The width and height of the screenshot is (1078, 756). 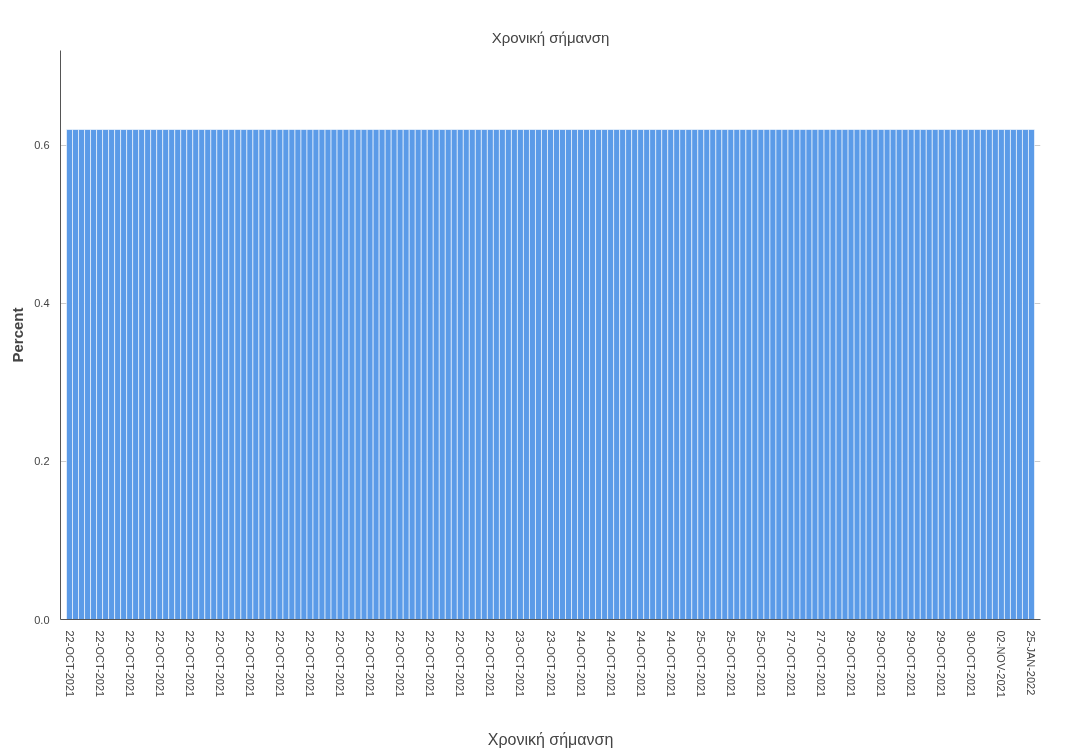 What do you see at coordinates (971, 664) in the screenshot?
I see `x-tick-label: 30-OCT-2021` at bounding box center [971, 664].